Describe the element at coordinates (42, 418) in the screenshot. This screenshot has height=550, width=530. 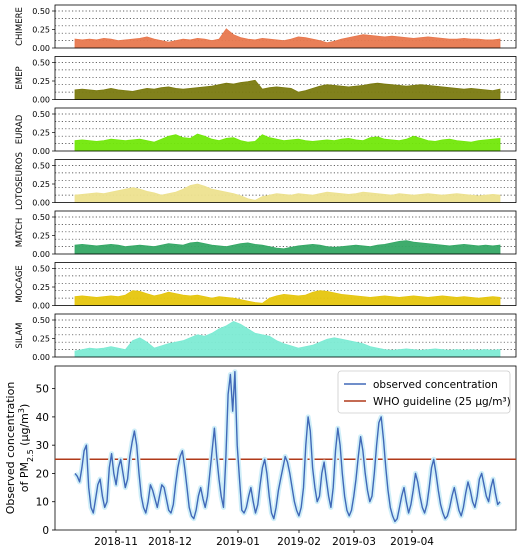
I see `y-tick-label: 40` at that location.